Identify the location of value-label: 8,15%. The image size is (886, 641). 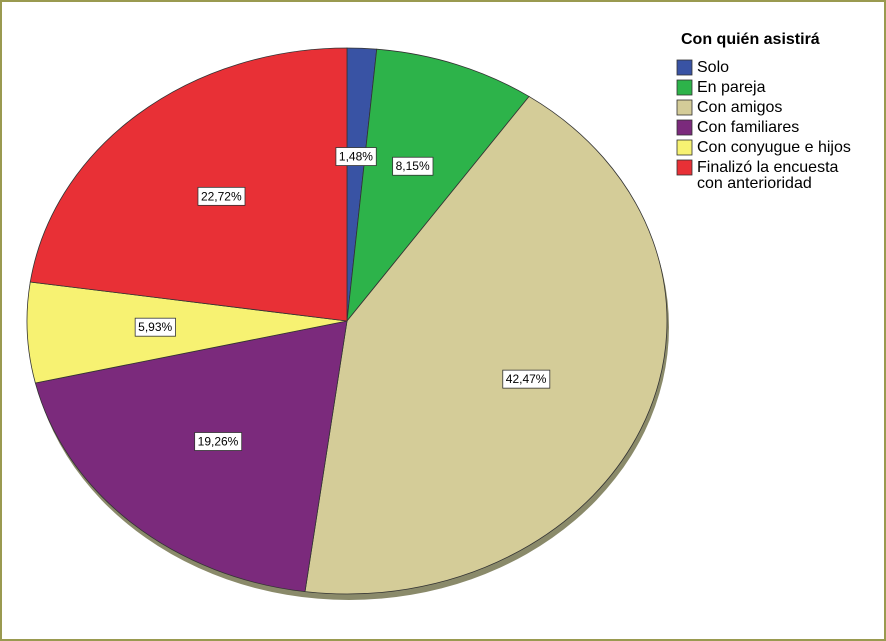
(413, 166).